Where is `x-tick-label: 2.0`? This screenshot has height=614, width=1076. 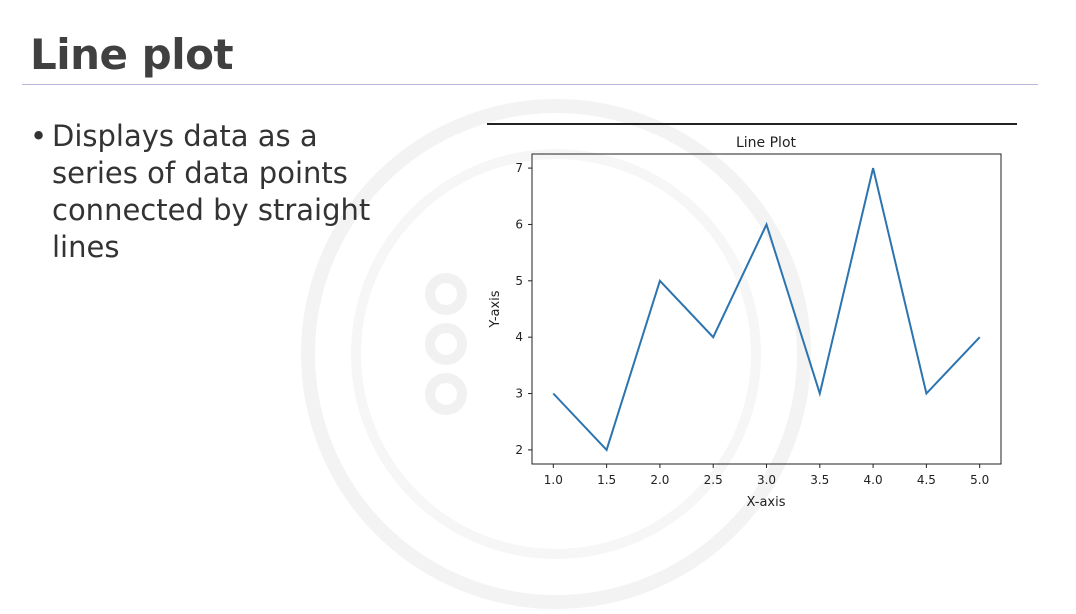
x-tick-label: 2.0 is located at coordinates (659, 480).